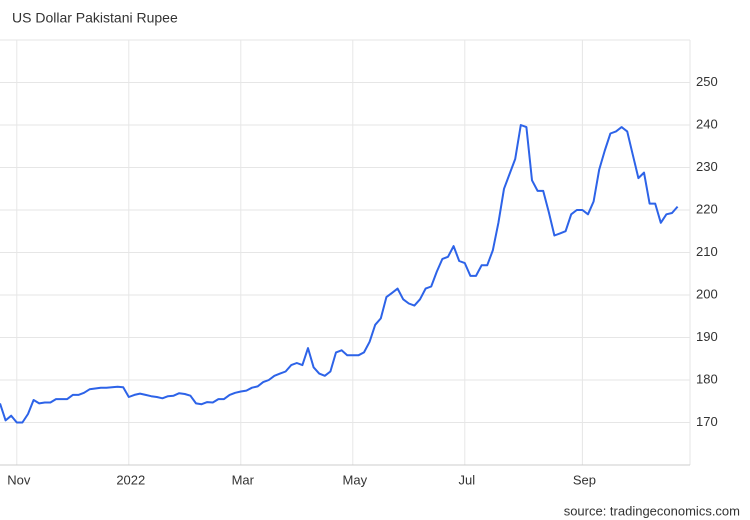 This screenshot has height=520, width=750. What do you see at coordinates (466, 479) in the screenshot?
I see `x-tick-label: Jul` at bounding box center [466, 479].